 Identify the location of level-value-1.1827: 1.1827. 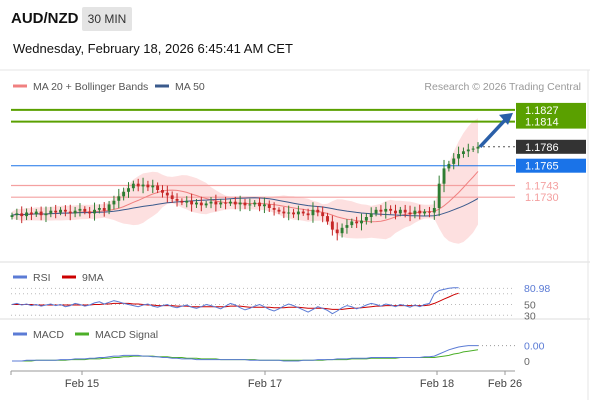
(542, 111).